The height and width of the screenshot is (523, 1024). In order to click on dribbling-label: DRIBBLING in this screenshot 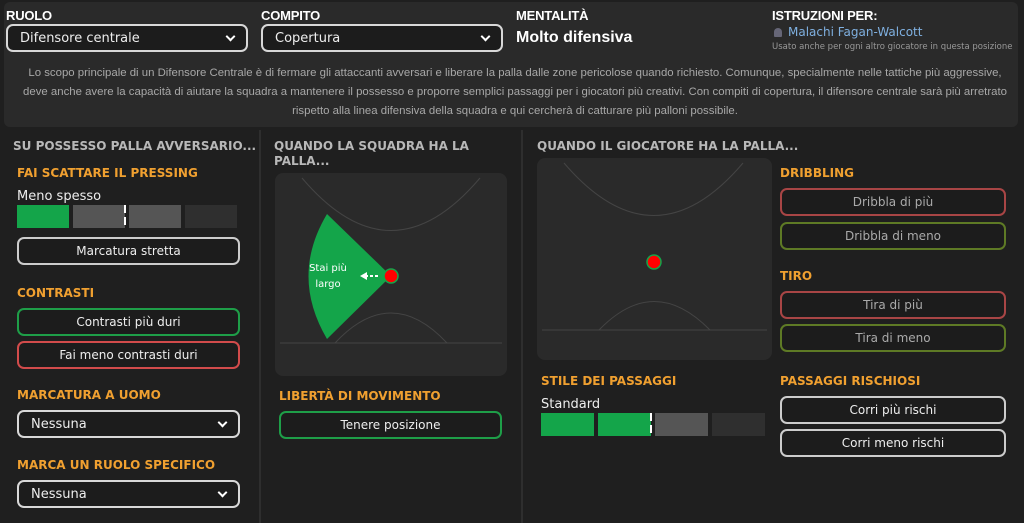, I will do `click(817, 173)`.